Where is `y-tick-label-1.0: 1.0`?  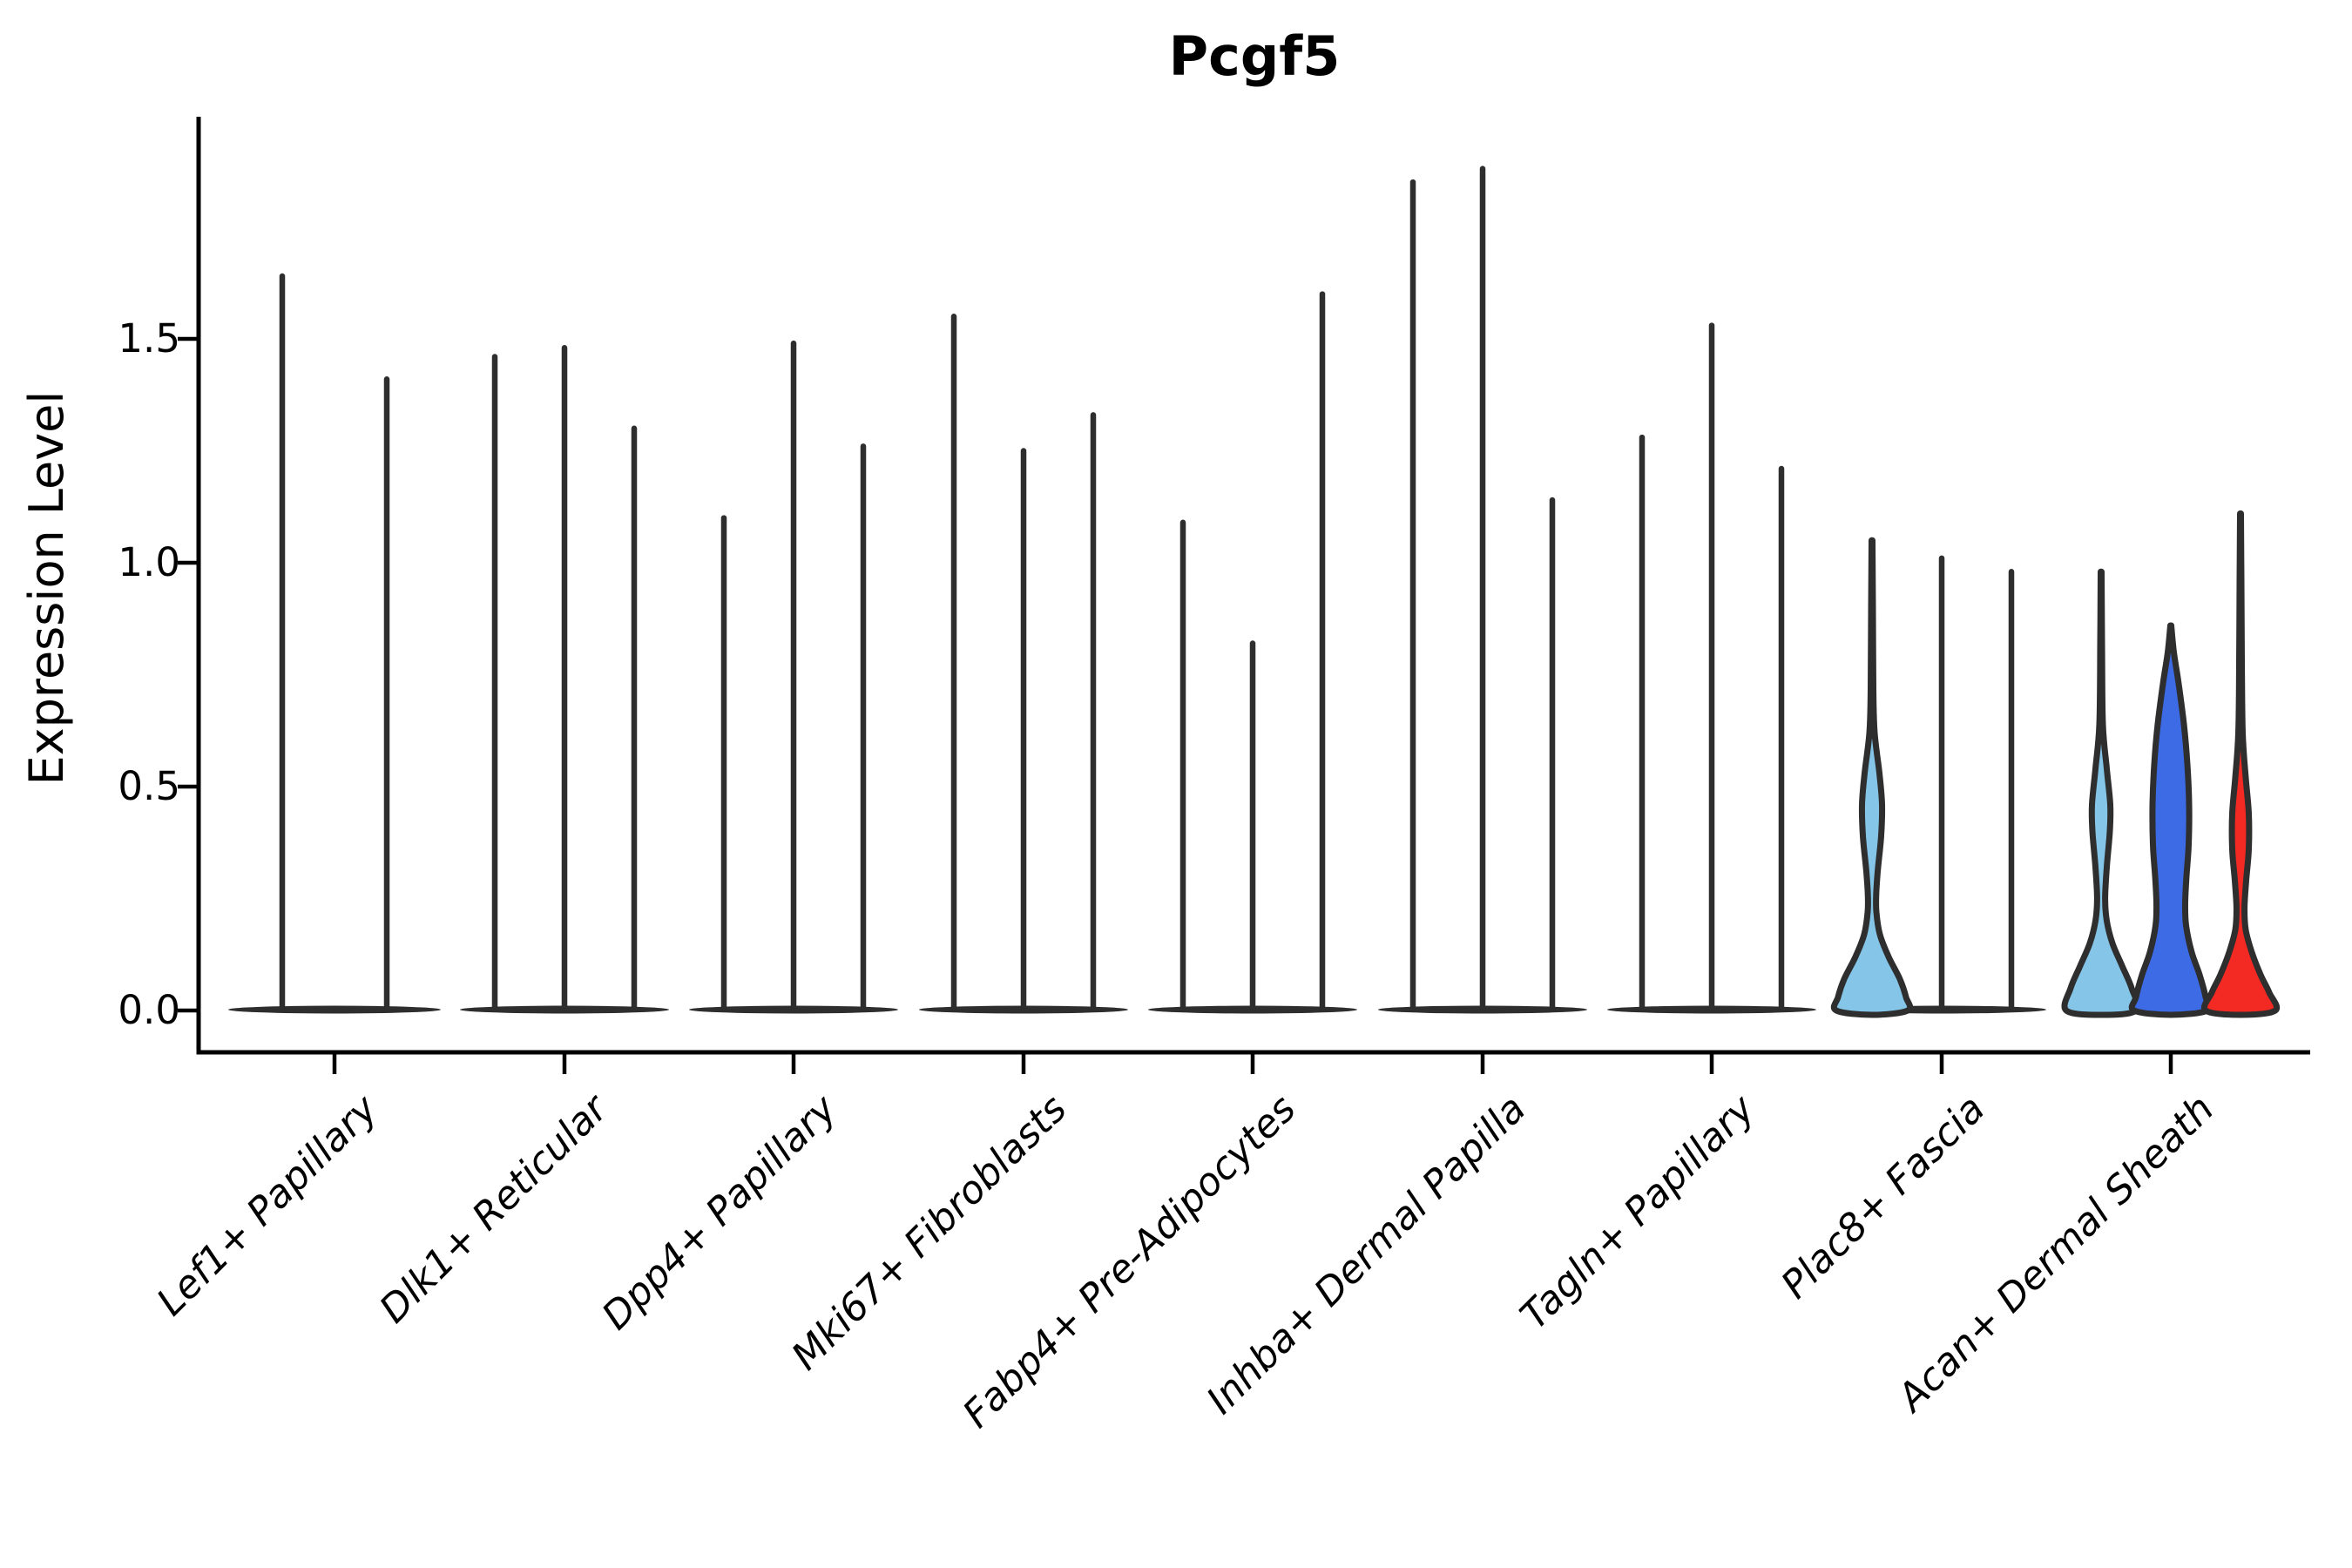
y-tick-label-1.0: 1.0 is located at coordinates (149, 562).